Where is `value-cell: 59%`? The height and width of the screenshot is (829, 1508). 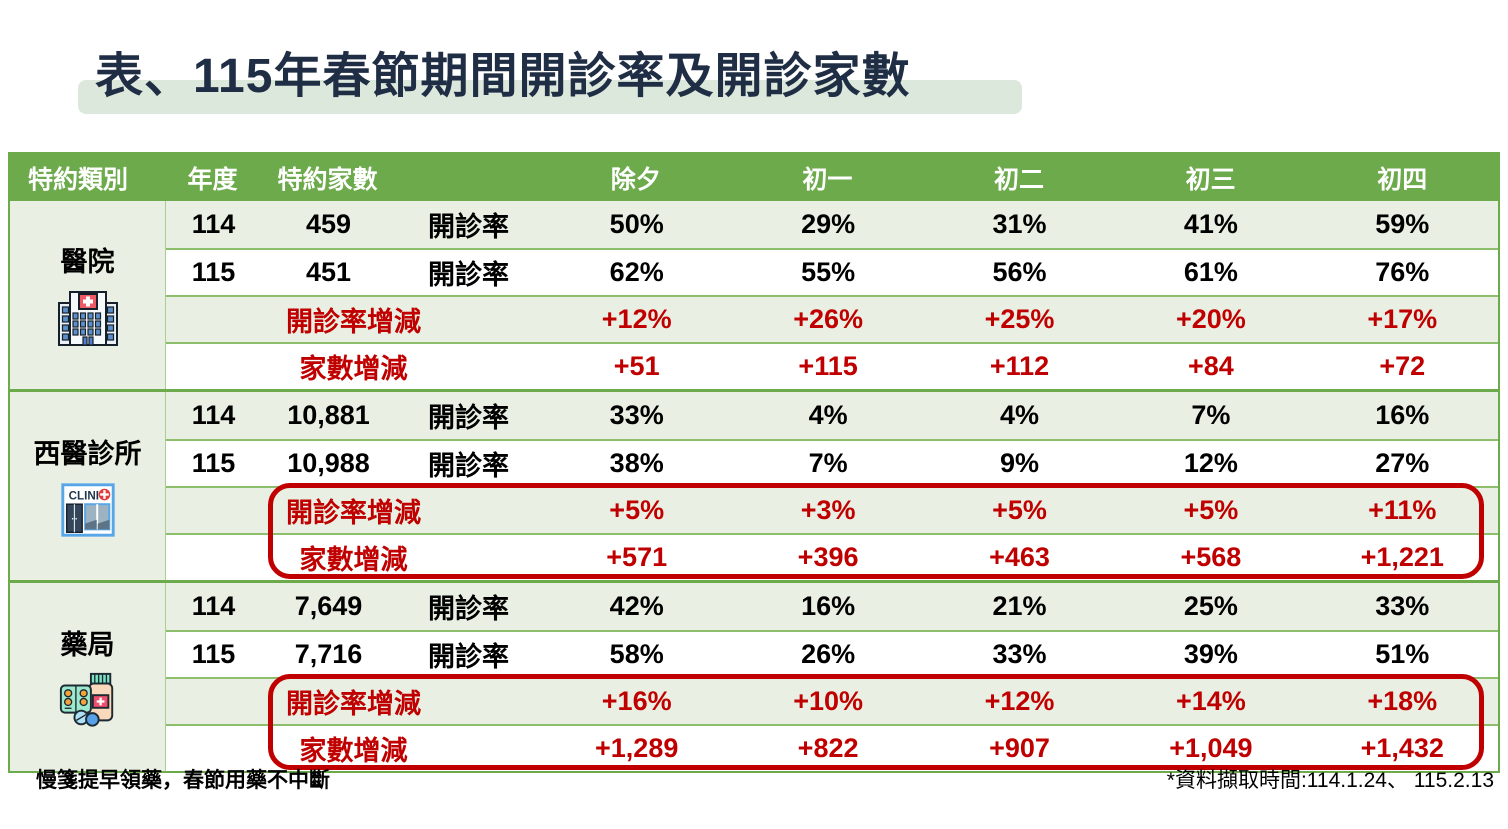
value-cell: 59% is located at coordinates (1402, 224).